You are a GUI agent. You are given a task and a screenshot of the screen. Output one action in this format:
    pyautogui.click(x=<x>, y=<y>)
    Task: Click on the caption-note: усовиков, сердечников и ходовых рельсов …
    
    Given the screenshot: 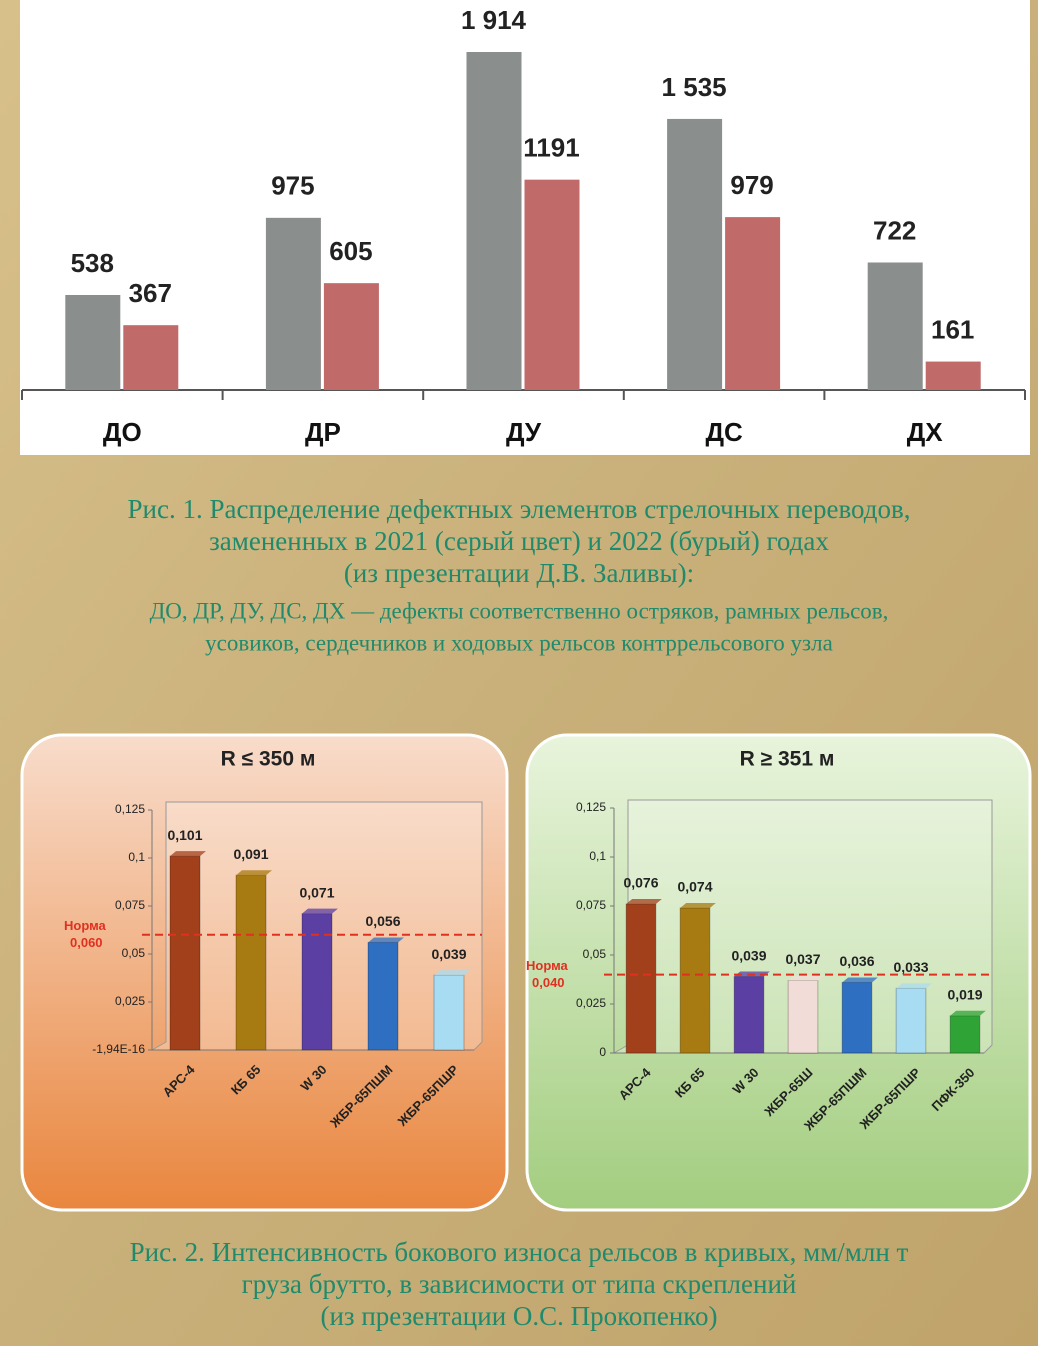 What is the action you would take?
    pyautogui.click(x=519, y=642)
    